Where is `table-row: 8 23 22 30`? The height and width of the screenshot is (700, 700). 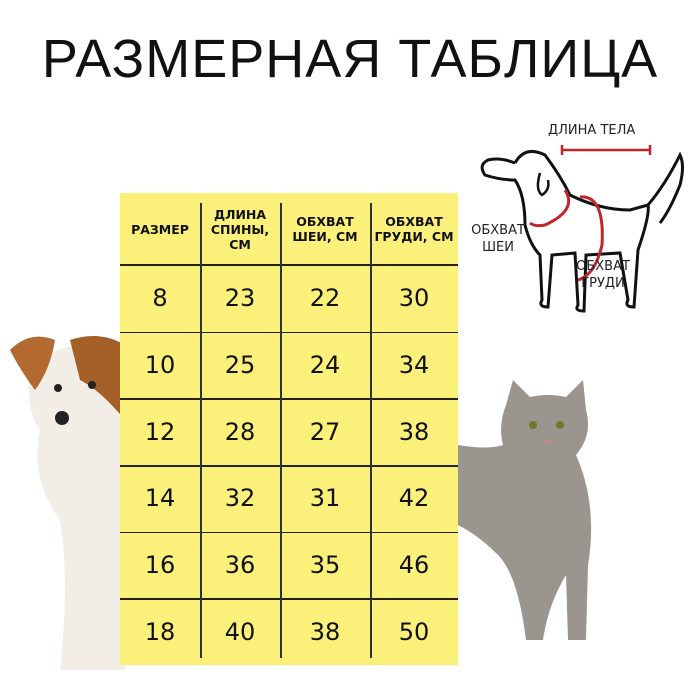 table-row: 8 23 22 30 is located at coordinates (289, 298).